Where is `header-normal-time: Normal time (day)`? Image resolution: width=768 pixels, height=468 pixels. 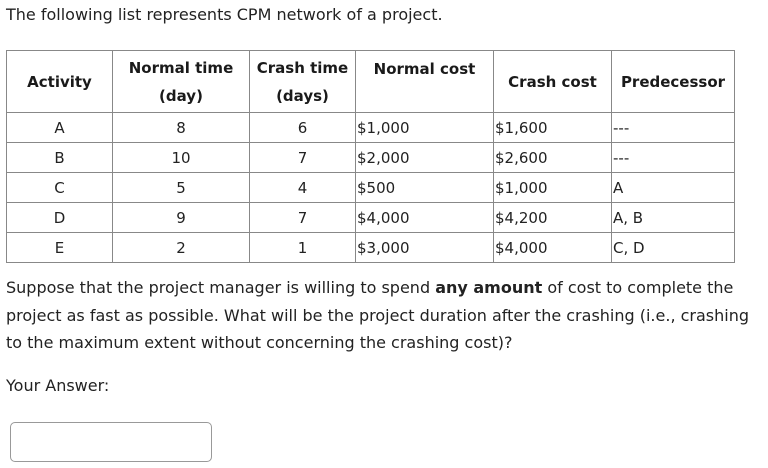
header-normal-time: Normal time (day) is located at coordinates (181, 81).